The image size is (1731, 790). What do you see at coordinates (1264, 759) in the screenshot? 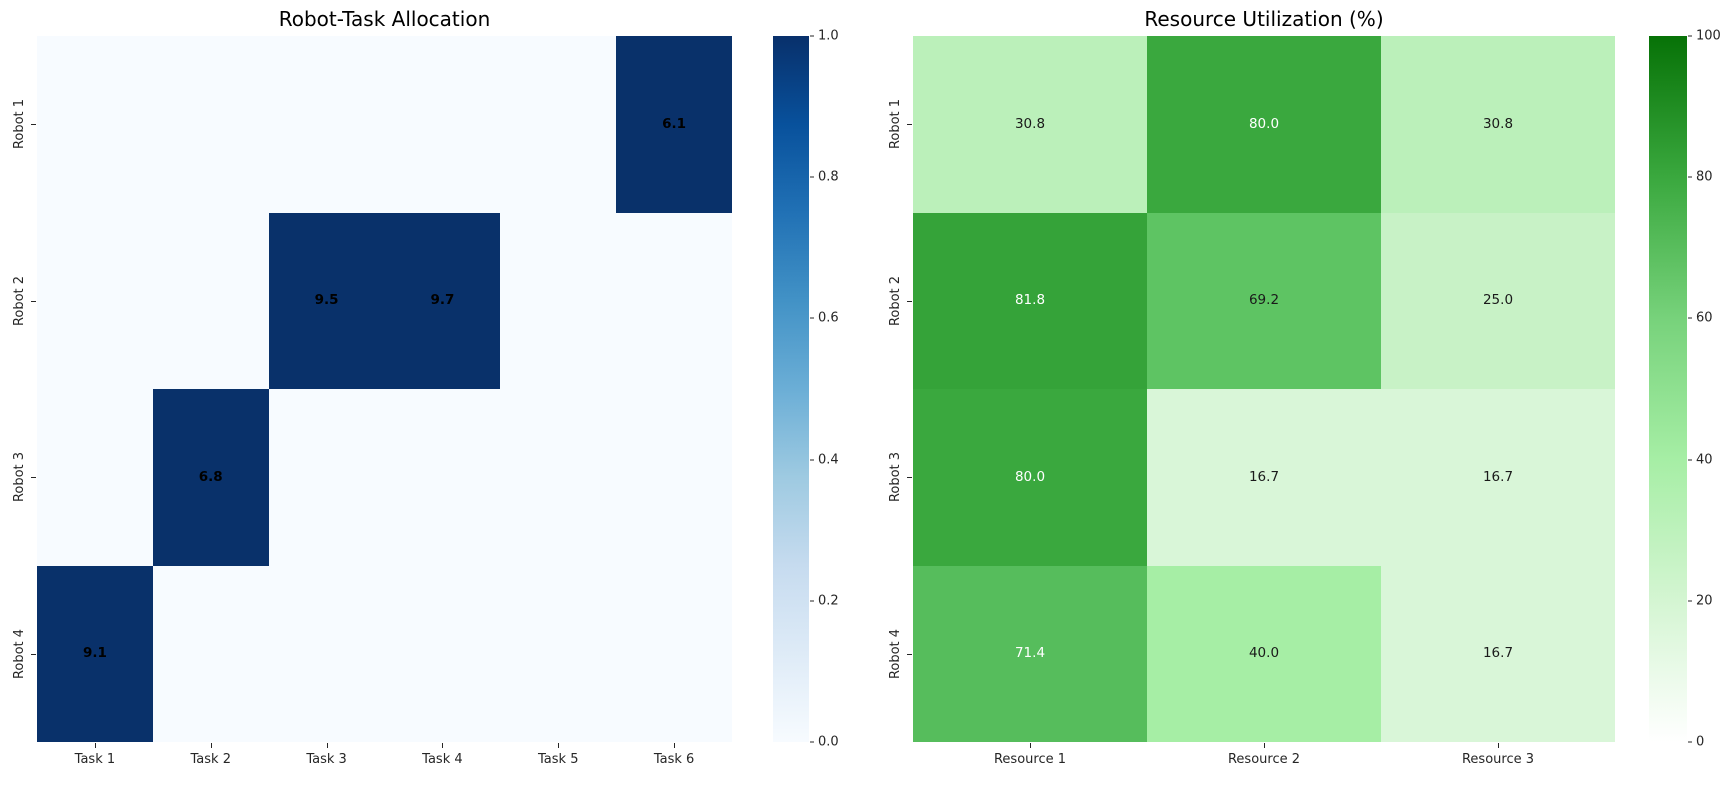
I see `x-tick-label: Resource 2` at bounding box center [1264, 759].